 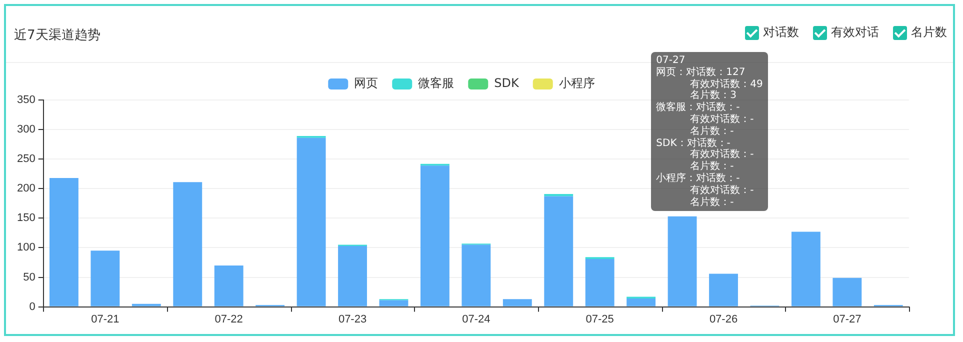 What do you see at coordinates (781, 32) in the screenshot?
I see `text: 对话数` at bounding box center [781, 32].